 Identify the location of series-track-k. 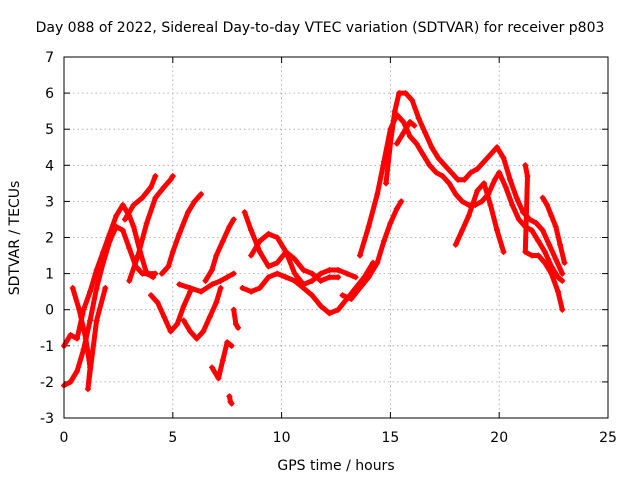
(221, 360).